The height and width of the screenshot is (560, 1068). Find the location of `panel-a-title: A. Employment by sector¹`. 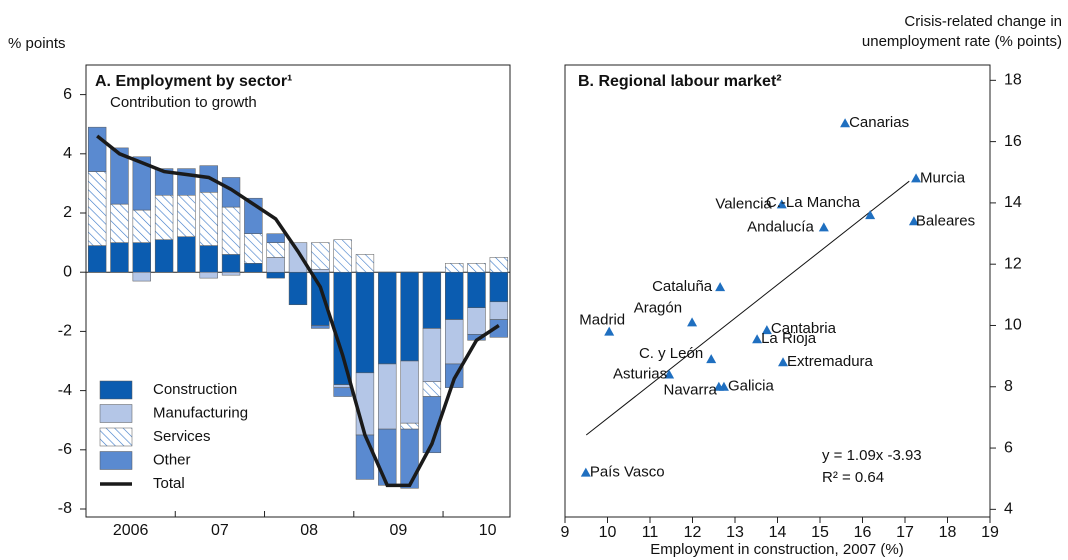

panel-a-title: A. Employment by sector¹ is located at coordinates (193, 81).